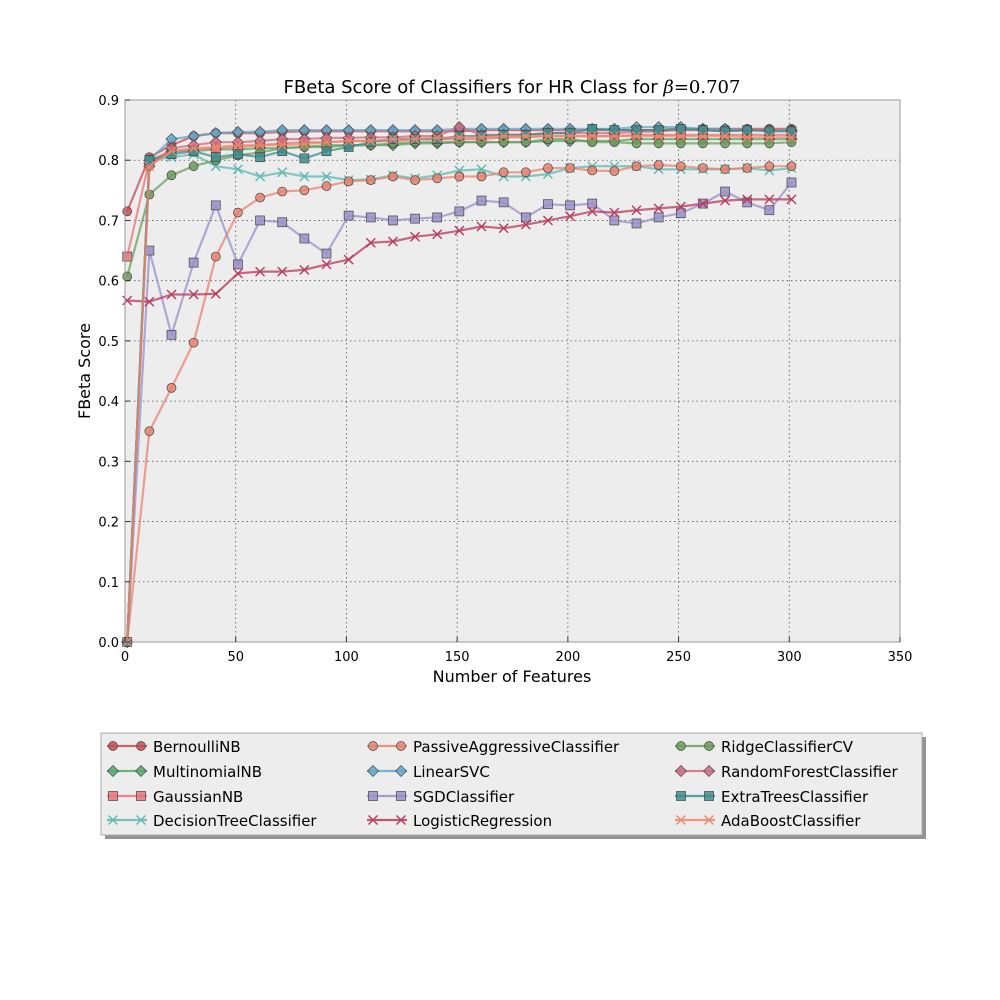 The image size is (1000, 1000). I want to click on legend-marker-extratreesclassifier, so click(709, 796).